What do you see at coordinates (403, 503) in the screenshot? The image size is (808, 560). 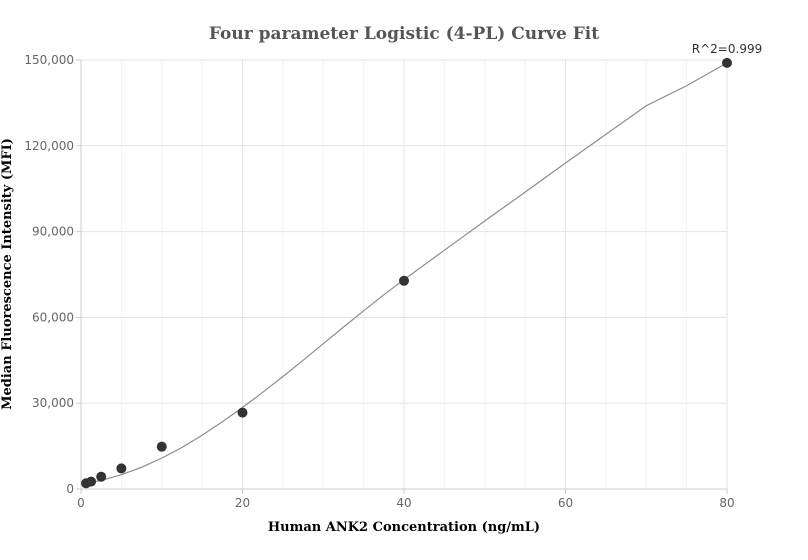 I see `x-tick-label: 40` at bounding box center [403, 503].